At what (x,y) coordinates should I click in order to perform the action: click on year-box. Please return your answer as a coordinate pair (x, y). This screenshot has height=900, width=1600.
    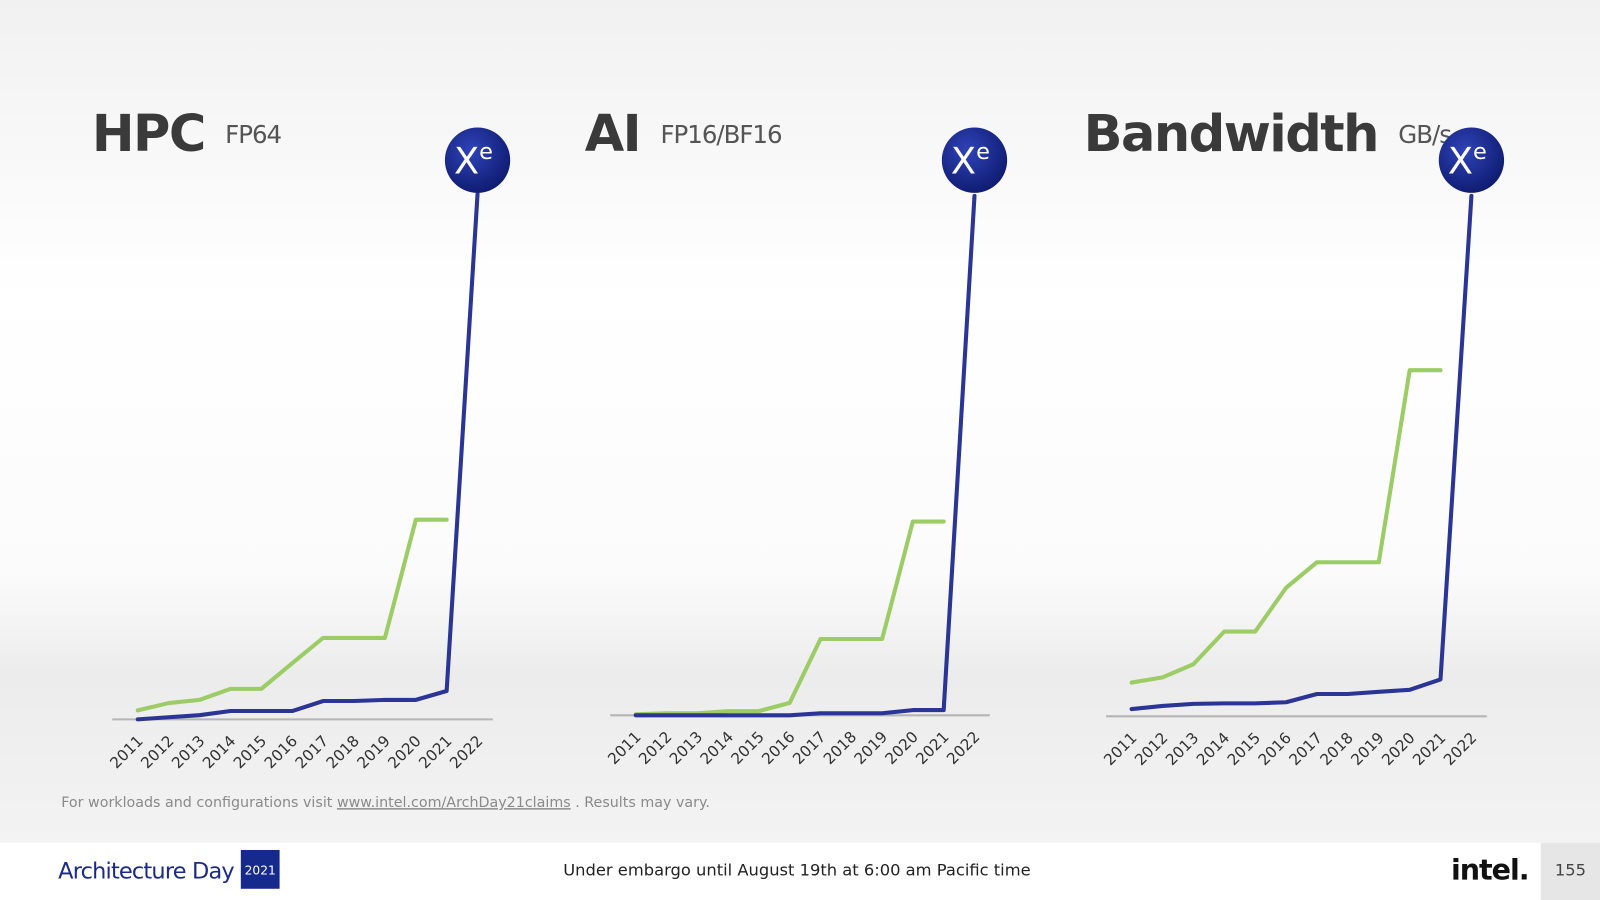
    Looking at the image, I should click on (260, 869).